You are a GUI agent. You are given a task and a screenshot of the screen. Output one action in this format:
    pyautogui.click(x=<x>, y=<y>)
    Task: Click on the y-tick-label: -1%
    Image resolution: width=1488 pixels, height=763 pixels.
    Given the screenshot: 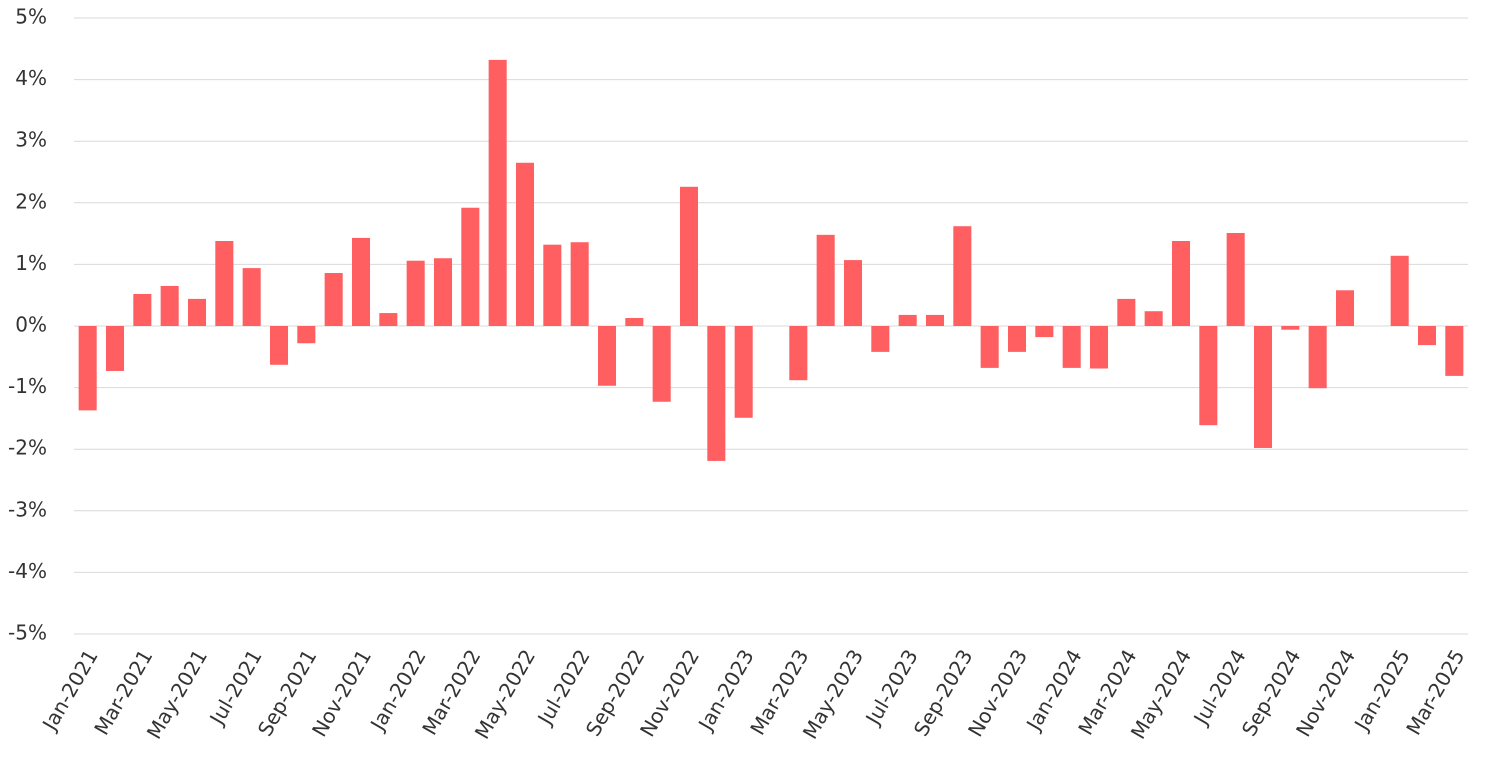 What is the action you would take?
    pyautogui.click(x=27, y=386)
    